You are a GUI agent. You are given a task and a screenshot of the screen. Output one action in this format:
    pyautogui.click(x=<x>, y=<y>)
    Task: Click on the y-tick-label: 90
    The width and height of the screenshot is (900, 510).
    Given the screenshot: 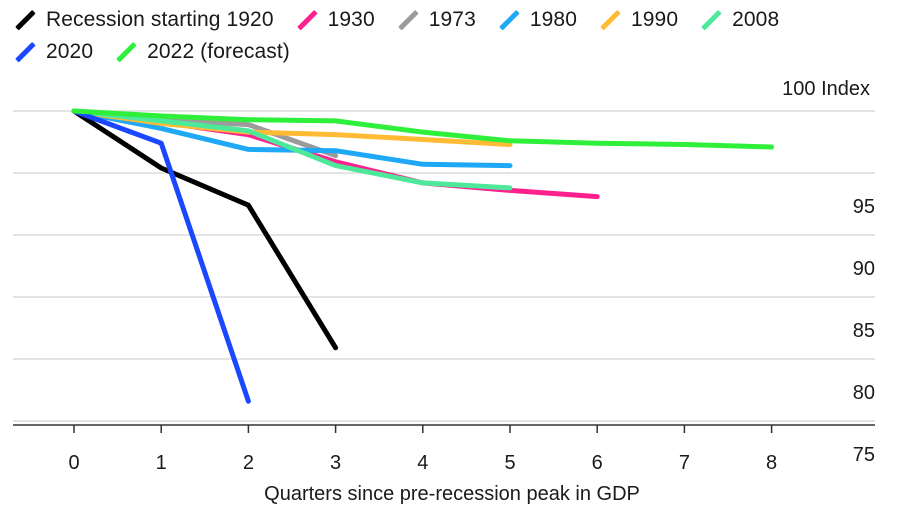 What is the action you would take?
    pyautogui.click(x=864, y=269)
    